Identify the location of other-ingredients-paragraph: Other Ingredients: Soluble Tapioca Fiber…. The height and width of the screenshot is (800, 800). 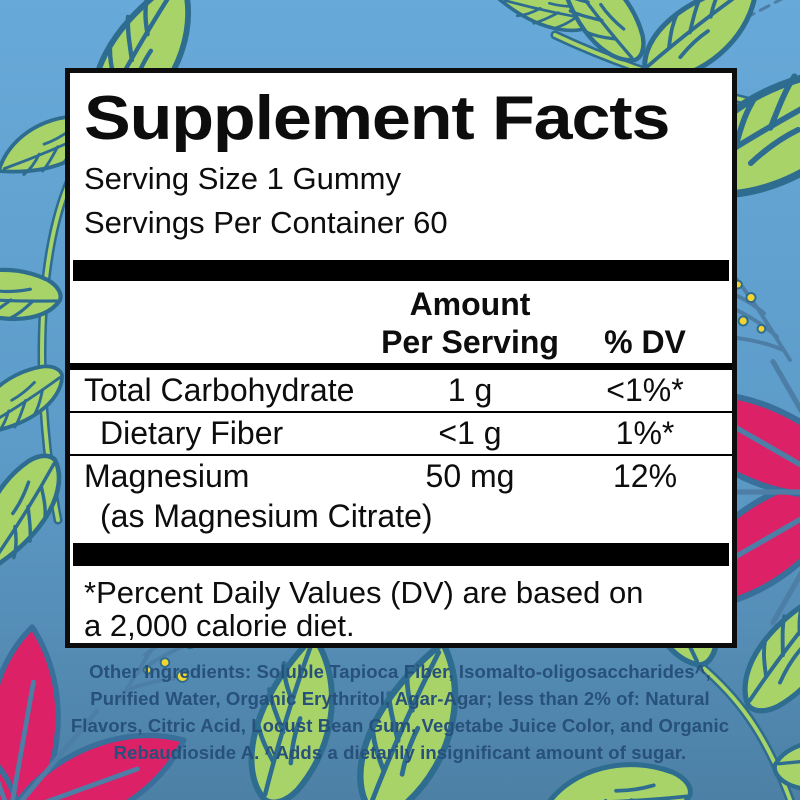
(400, 712).